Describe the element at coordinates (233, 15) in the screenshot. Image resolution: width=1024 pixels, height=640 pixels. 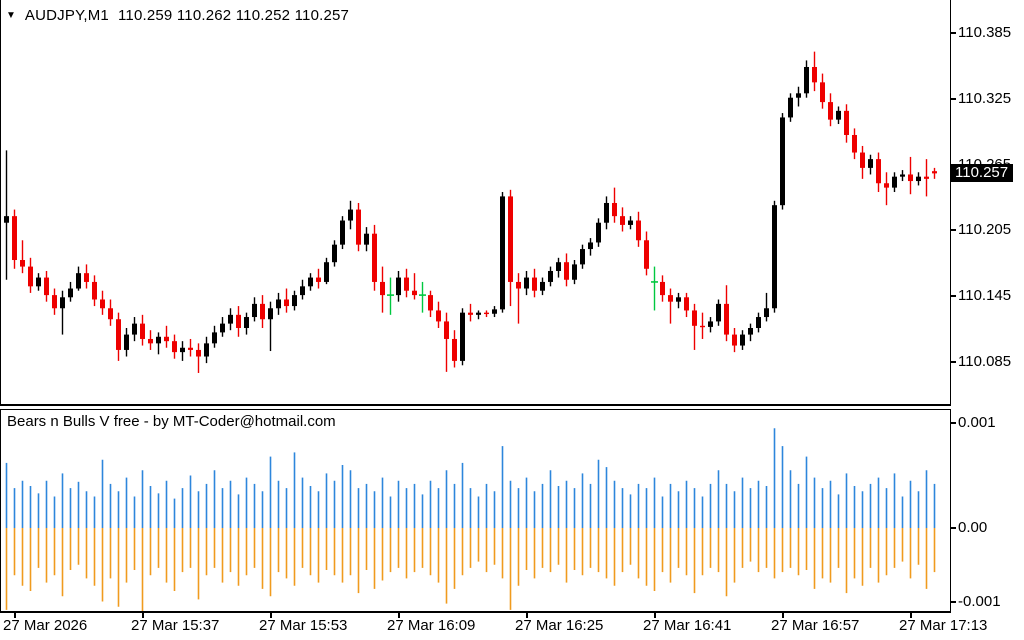
I see `ohlc-readout: 110.259 110.262 110.252 110.257` at that location.